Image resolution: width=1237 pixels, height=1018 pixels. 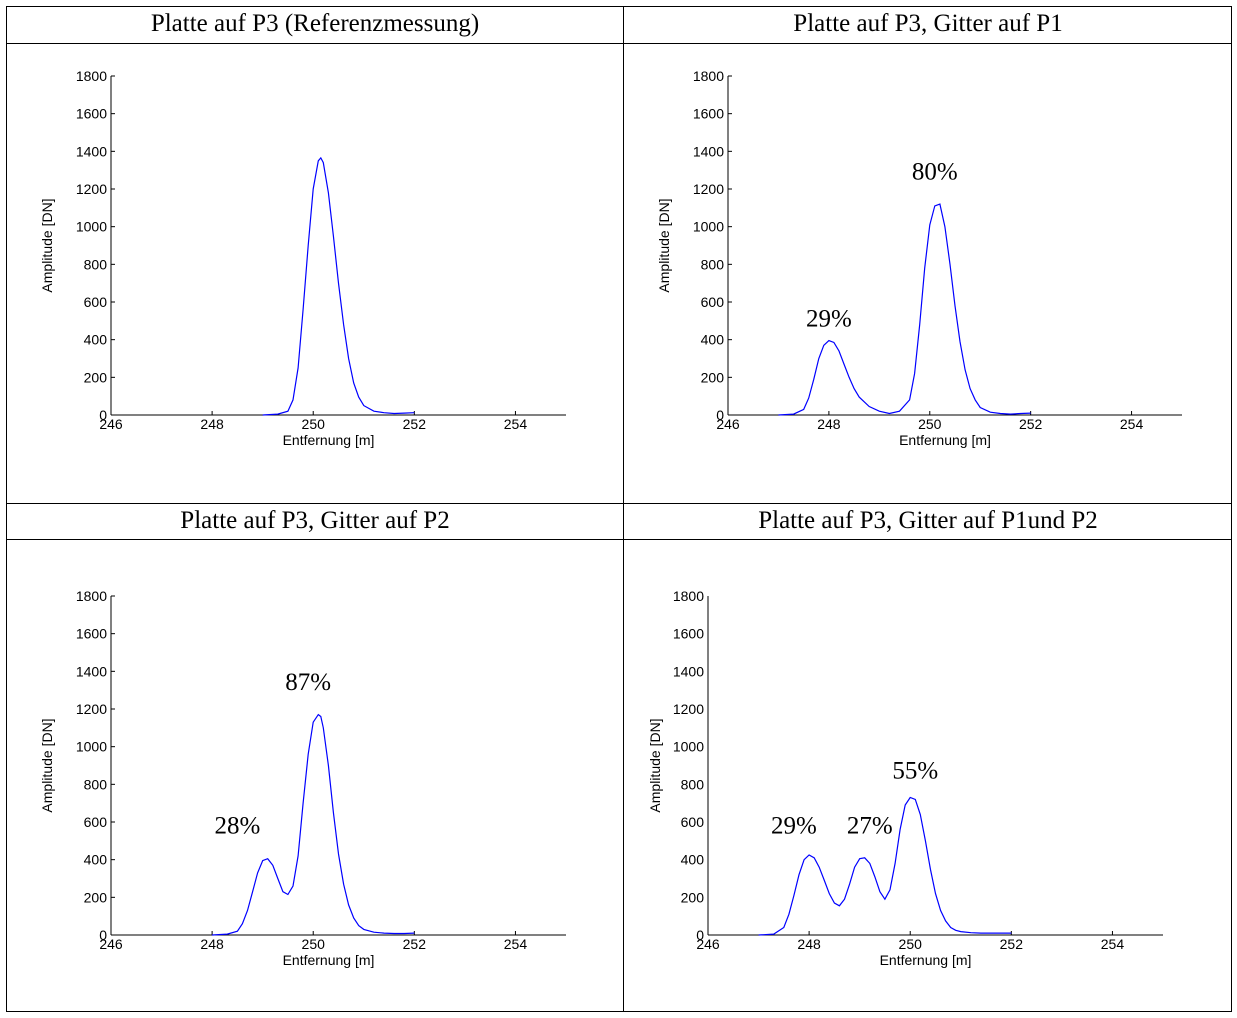 What do you see at coordinates (1031, 424) in the screenshot?
I see `p2-x-tick-label: 252` at bounding box center [1031, 424].